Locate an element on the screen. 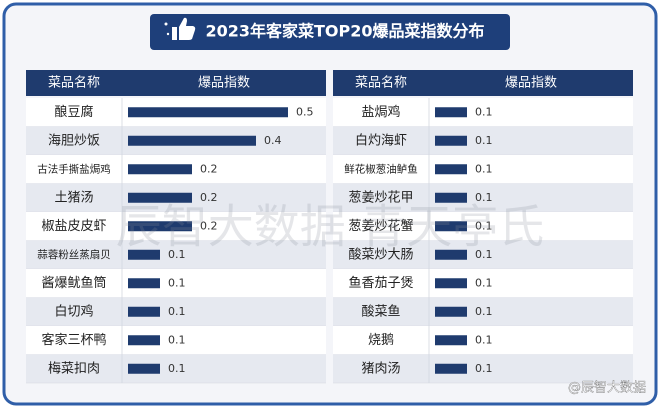 The width and height of the screenshot is (660, 408). dish-name: 土猪汤 is located at coordinates (73, 197).